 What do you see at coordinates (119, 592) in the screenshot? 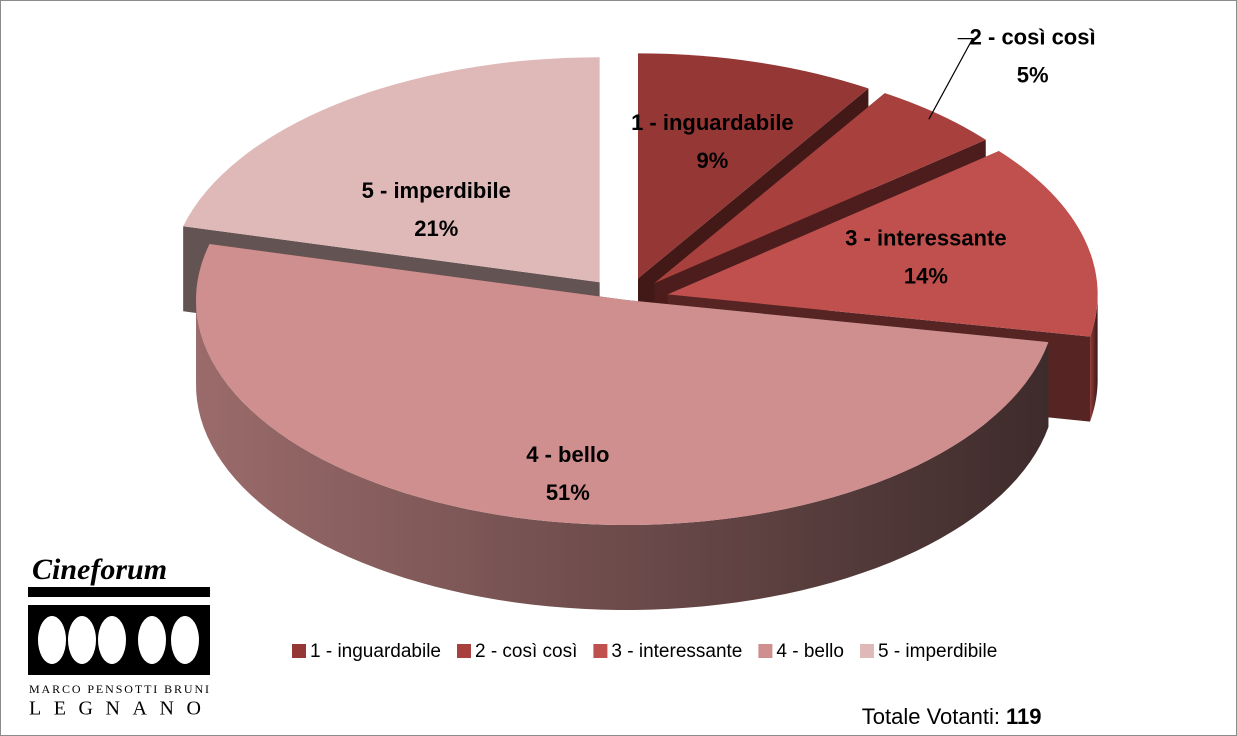
I see `film-strip` at bounding box center [119, 592].